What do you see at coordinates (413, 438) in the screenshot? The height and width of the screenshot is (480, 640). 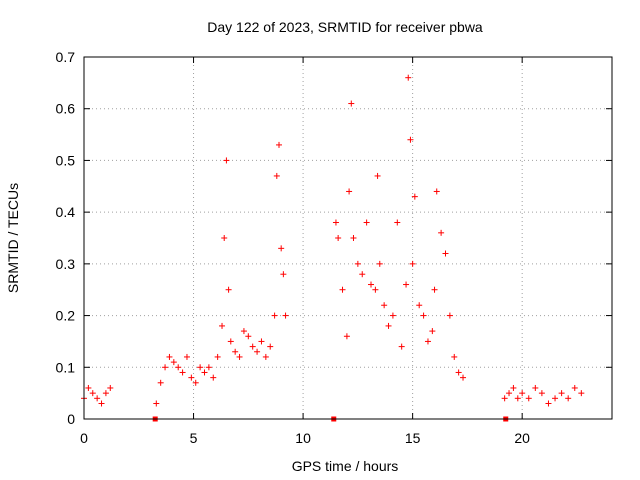 I see `x-tick-label: 15` at bounding box center [413, 438].